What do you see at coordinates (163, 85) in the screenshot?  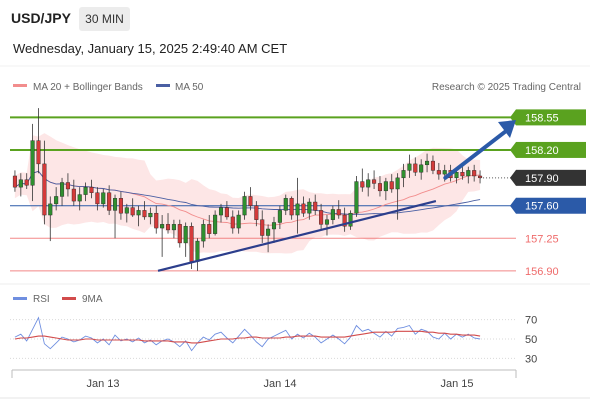 I see `ma50-legend-swatch` at bounding box center [163, 85].